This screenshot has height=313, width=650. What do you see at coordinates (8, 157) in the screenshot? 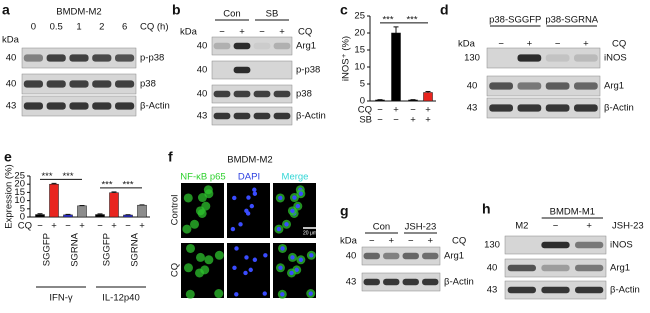
I see `panel-letter: e` at bounding box center [8, 157].